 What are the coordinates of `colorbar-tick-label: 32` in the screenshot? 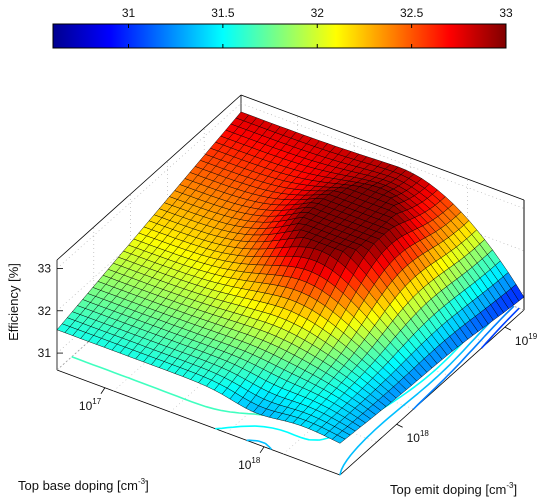 It's located at (318, 13).